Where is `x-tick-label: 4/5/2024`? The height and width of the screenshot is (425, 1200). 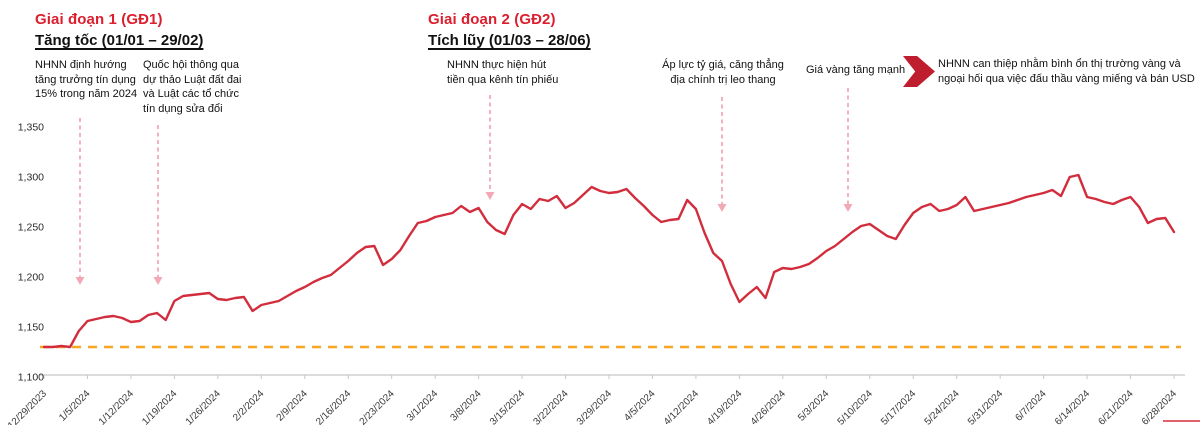
x-tick-label: 4/5/2024 is located at coordinates (640, 406).